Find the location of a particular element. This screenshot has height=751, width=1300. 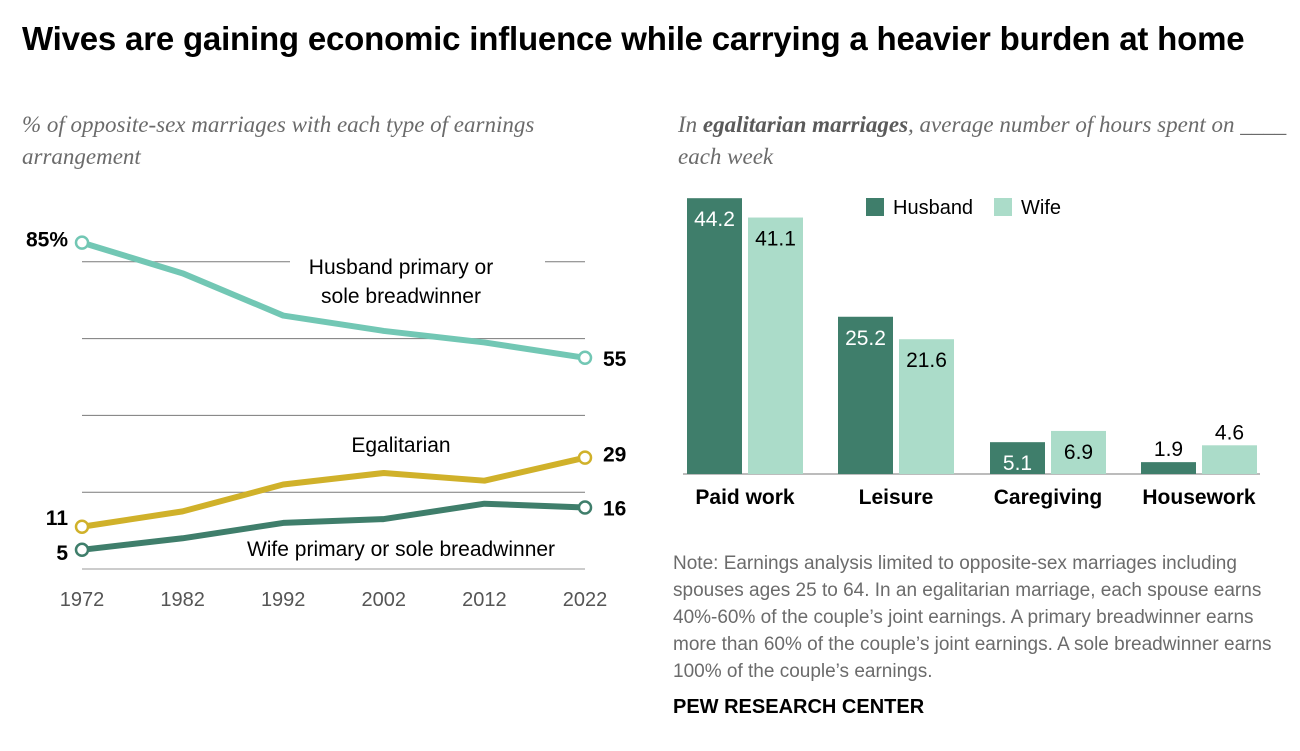

series-name-label: Egalitarian is located at coordinates (400, 445).